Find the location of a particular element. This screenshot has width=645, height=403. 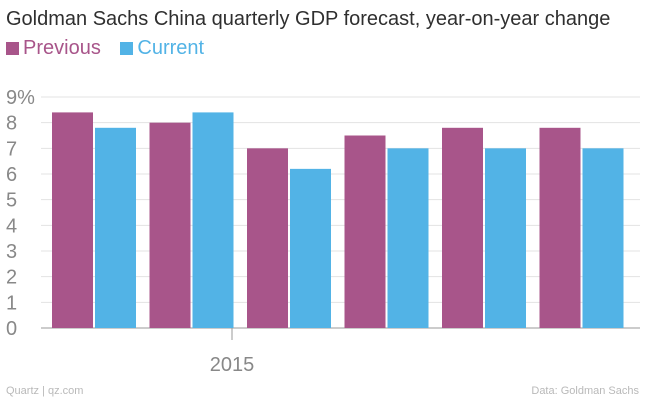

legend-label-current: Current is located at coordinates (171, 48).